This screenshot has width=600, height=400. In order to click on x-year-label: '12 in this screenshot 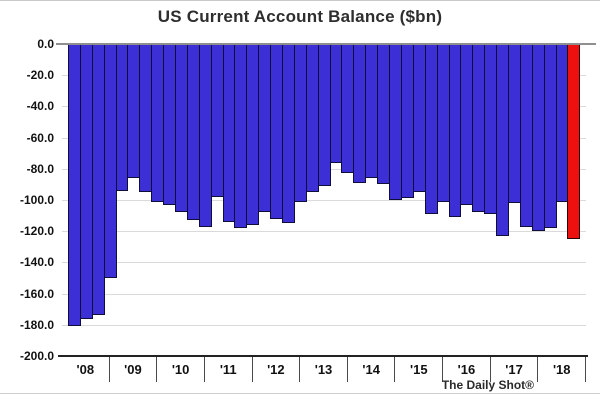, I will do `click(276, 369)`.